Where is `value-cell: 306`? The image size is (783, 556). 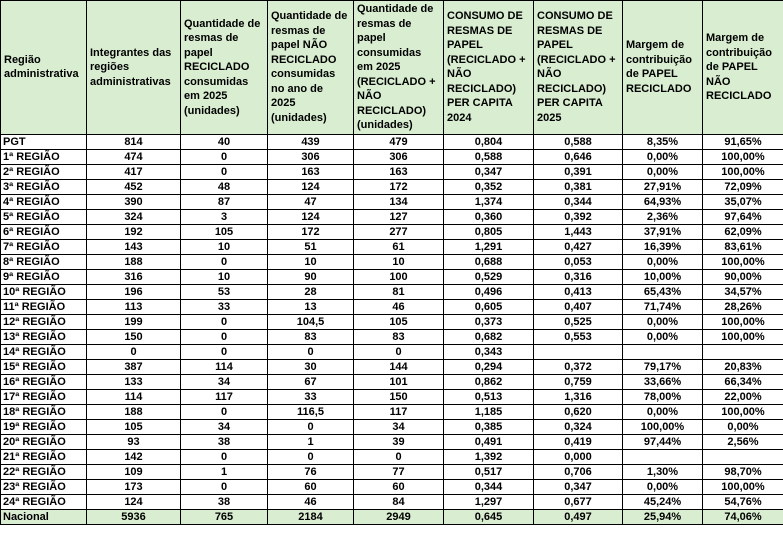
value-cell: 306 is located at coordinates (310, 156).